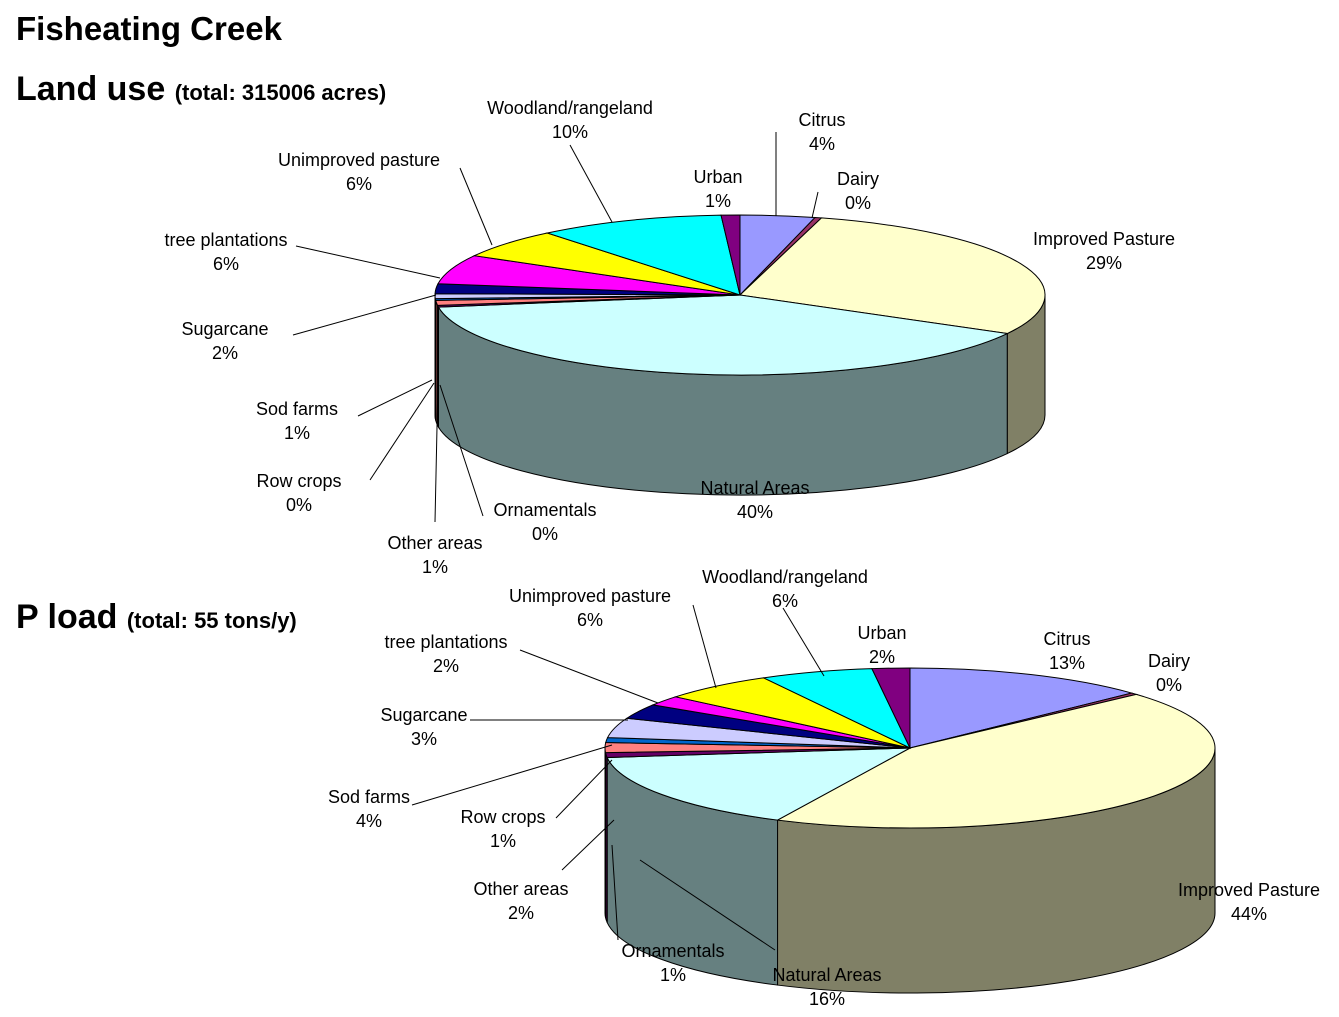 Image resolution: width=1339 pixels, height=1017 pixels. I want to click on land-use-label-woodland-rangeland: Woodland/rangeland, so click(570, 108).